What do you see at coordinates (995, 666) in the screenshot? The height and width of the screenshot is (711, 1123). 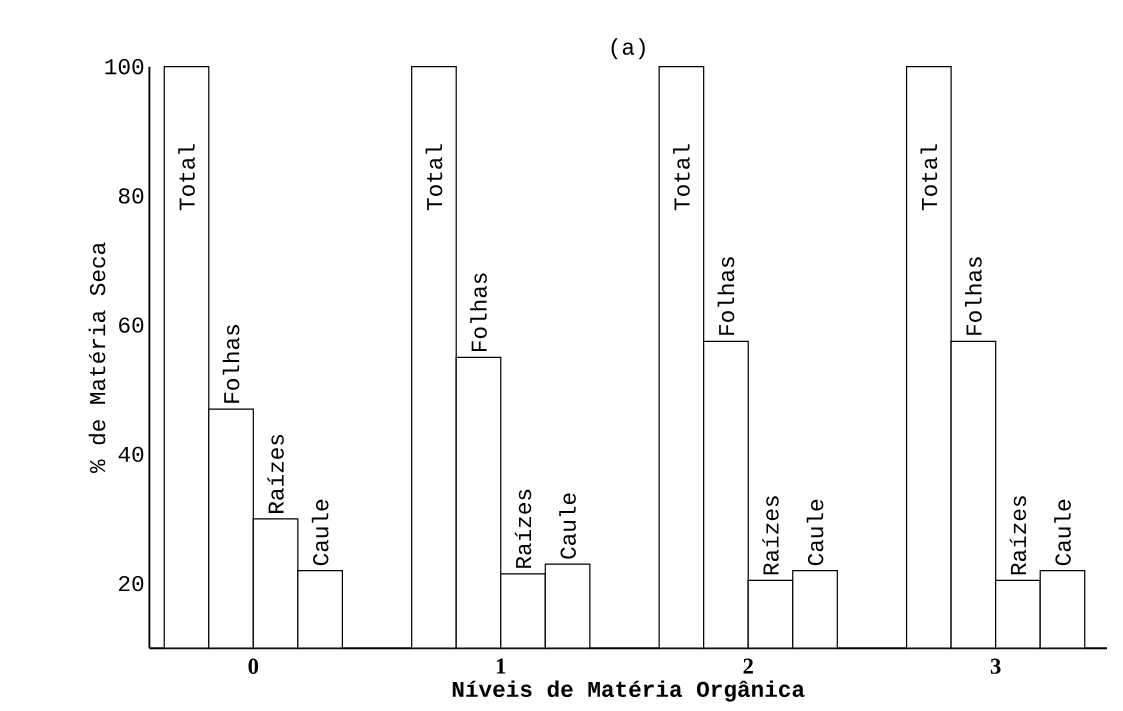 I see `x-tick-label: 3` at bounding box center [995, 666].